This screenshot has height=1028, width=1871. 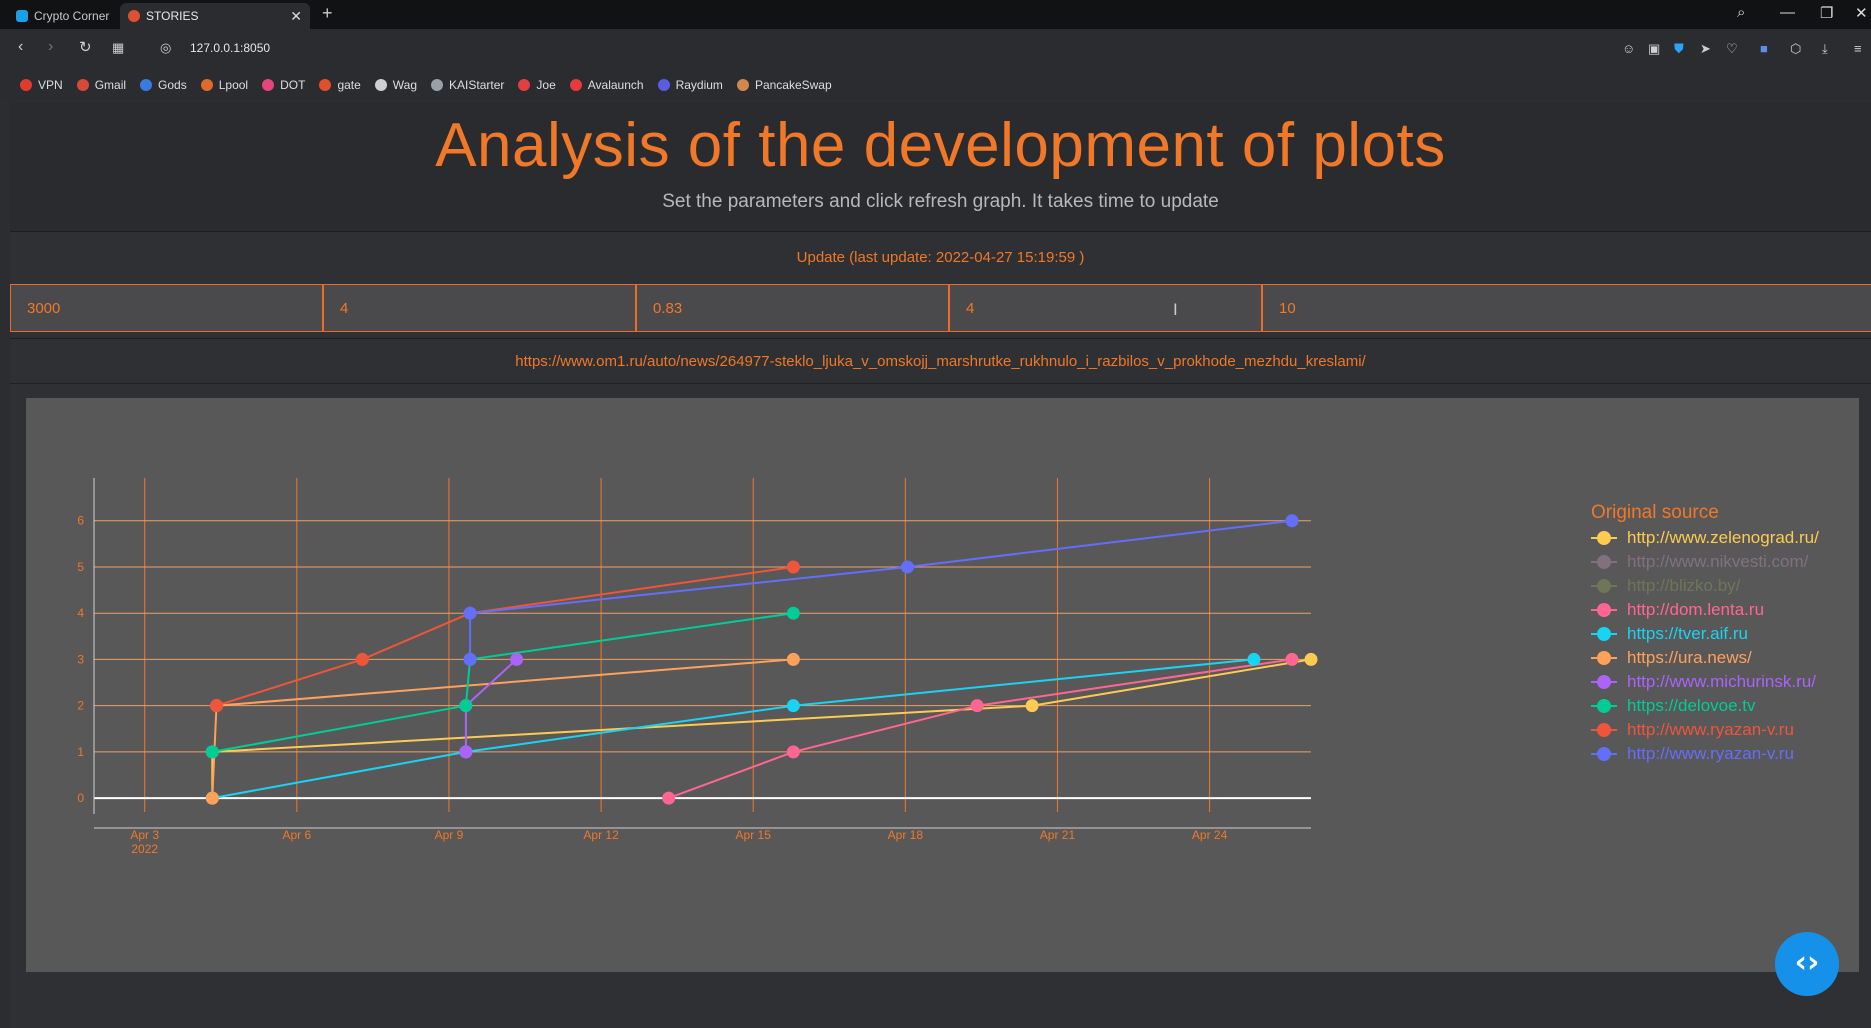 I want to click on y-tick-label: 4, so click(x=80, y=613).